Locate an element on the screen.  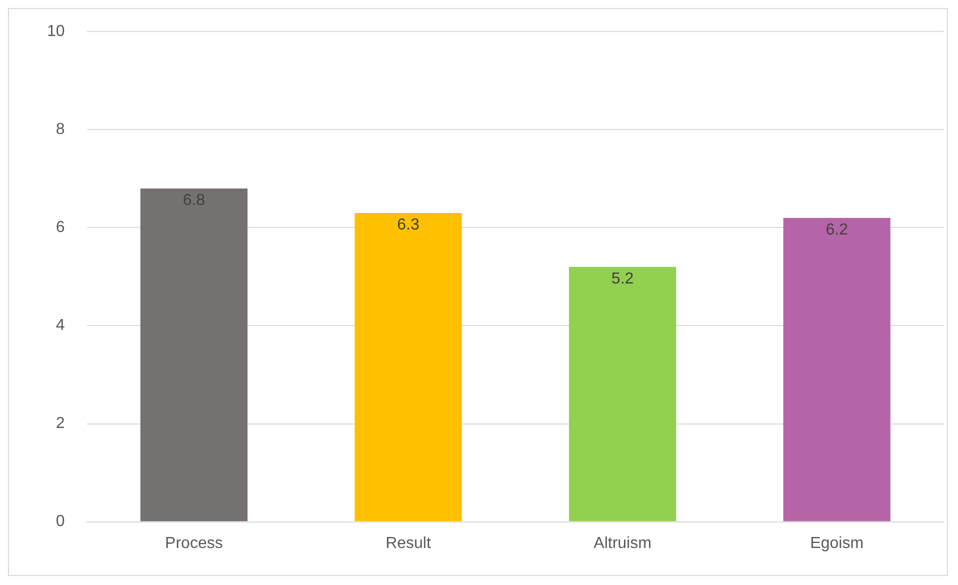
y-tick-label: 10 is located at coordinates (56, 31).